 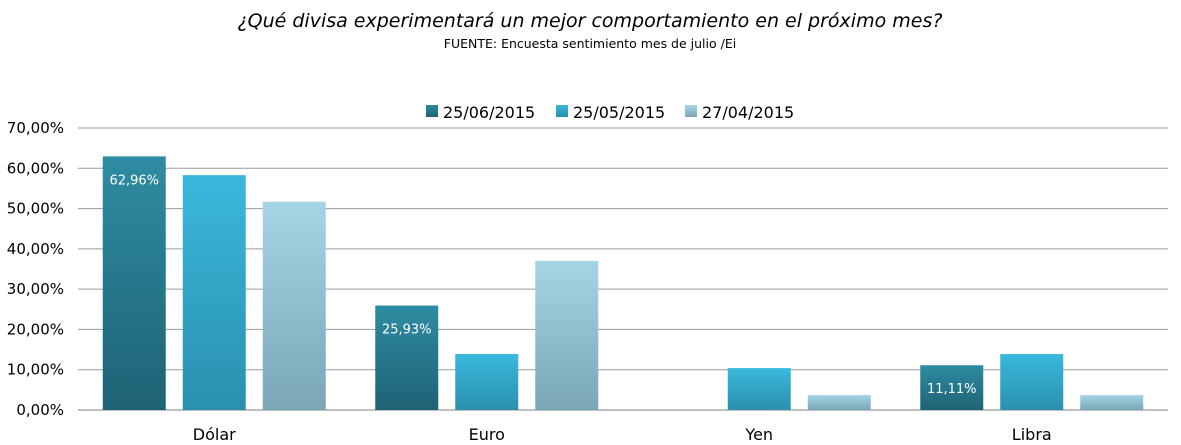 What do you see at coordinates (35, 289) in the screenshot?
I see `y-tick-label: 30,00%` at bounding box center [35, 289].